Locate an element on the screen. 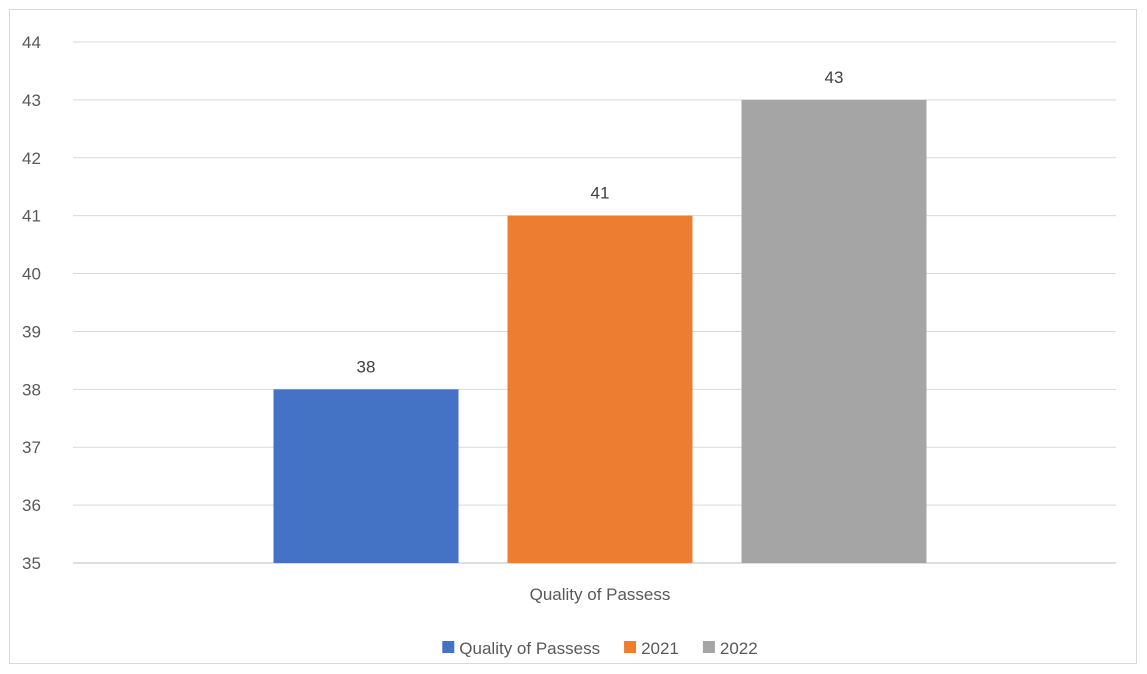  y-tick-label: 39 is located at coordinates (31, 331).